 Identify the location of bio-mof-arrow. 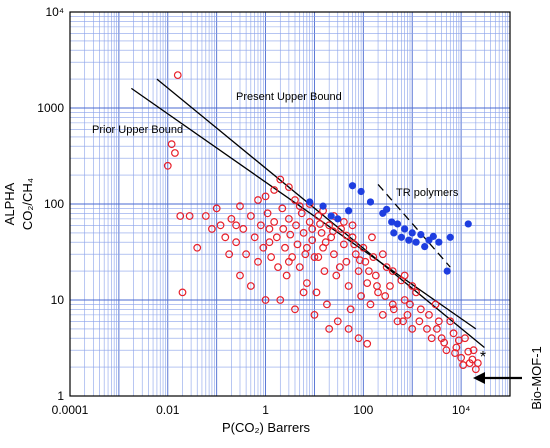
(497, 378).